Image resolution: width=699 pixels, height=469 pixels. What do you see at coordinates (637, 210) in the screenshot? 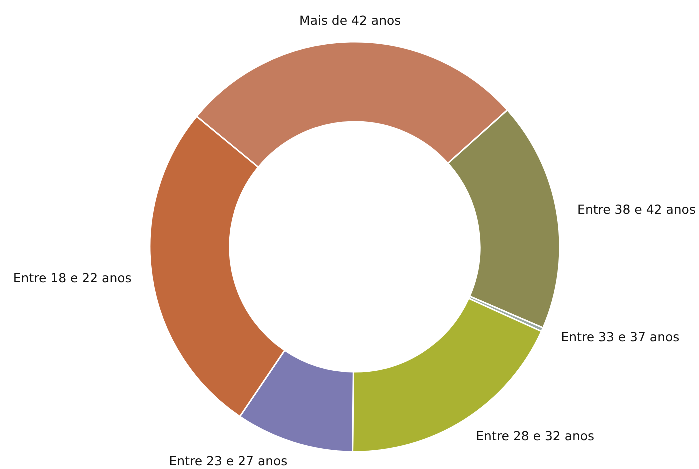
I see `slice-label: Entre 38 e 42 anos` at bounding box center [637, 210].